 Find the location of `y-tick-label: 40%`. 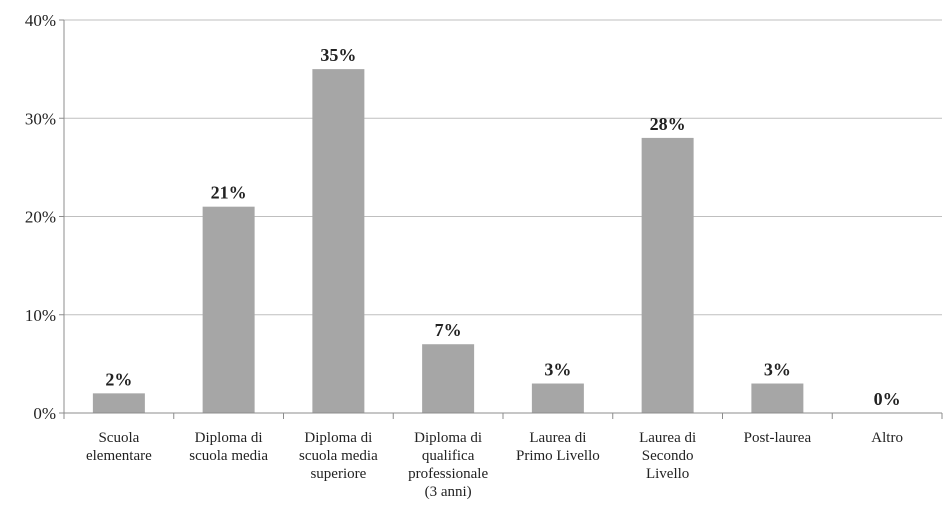

y-tick-label: 40% is located at coordinates (40, 20).